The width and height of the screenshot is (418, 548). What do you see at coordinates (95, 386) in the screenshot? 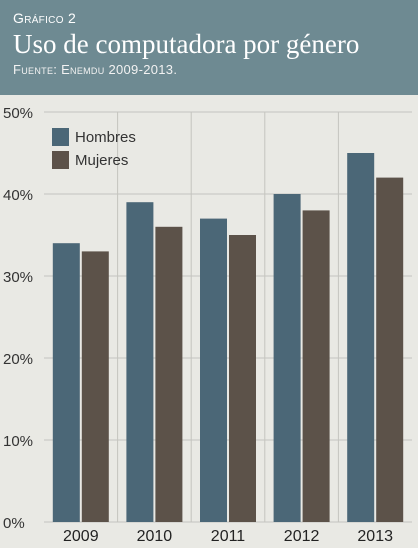
I see `bar-mujeres-2009` at bounding box center [95, 386].